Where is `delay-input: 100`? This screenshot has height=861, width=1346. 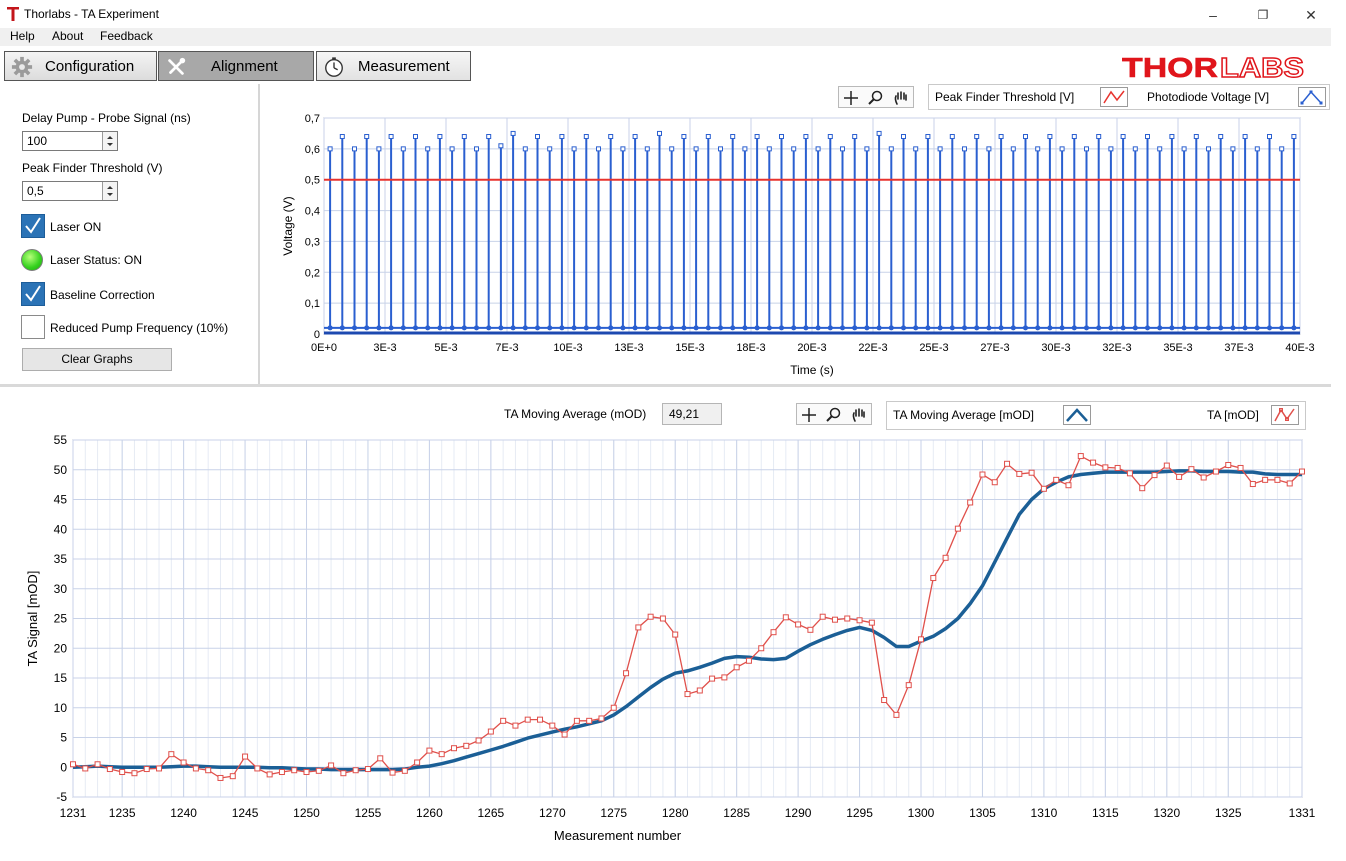
delay-input: 100 is located at coordinates (70, 141).